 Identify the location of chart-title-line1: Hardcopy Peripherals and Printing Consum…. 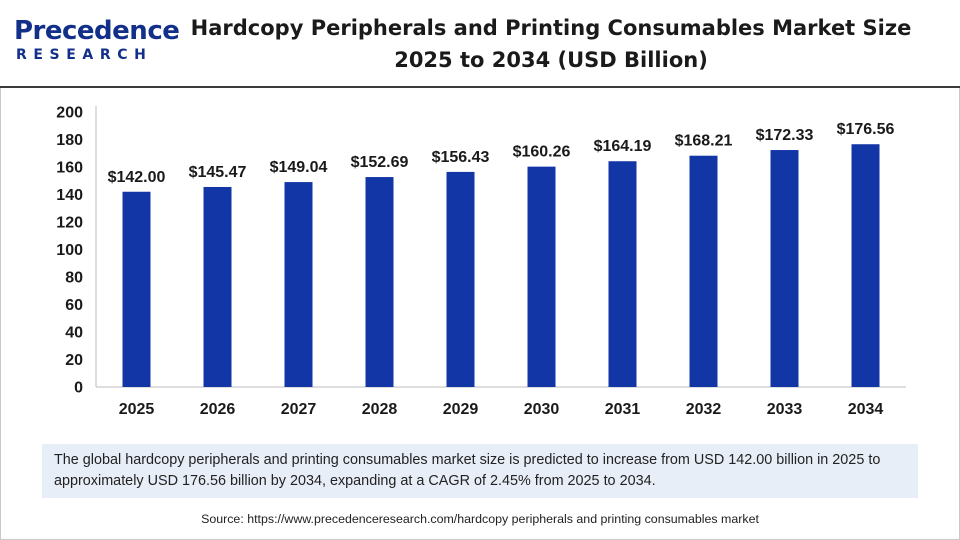
(551, 28).